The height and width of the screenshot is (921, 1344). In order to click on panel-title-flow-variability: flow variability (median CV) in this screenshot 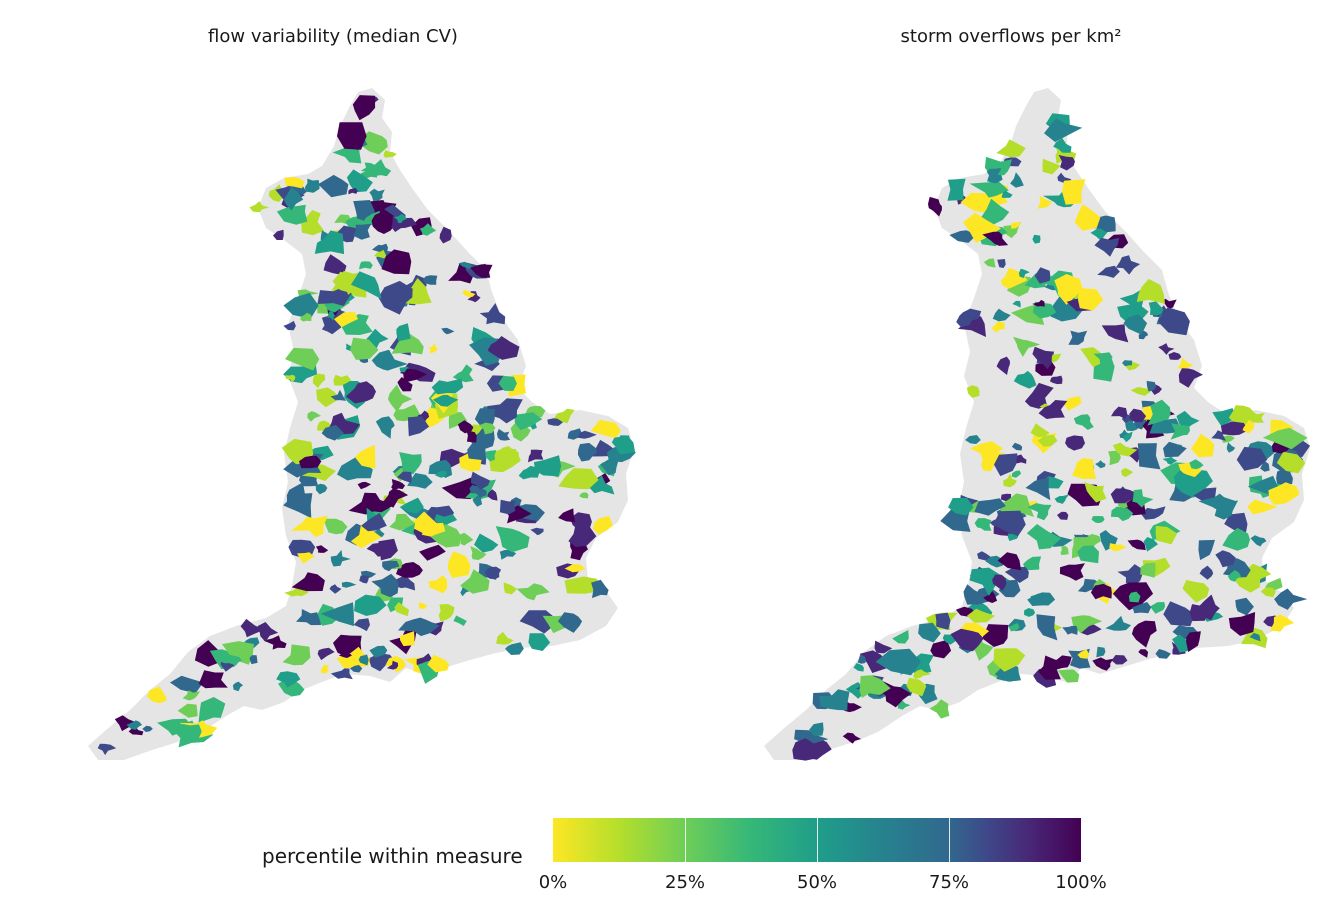, I will do `click(333, 36)`.